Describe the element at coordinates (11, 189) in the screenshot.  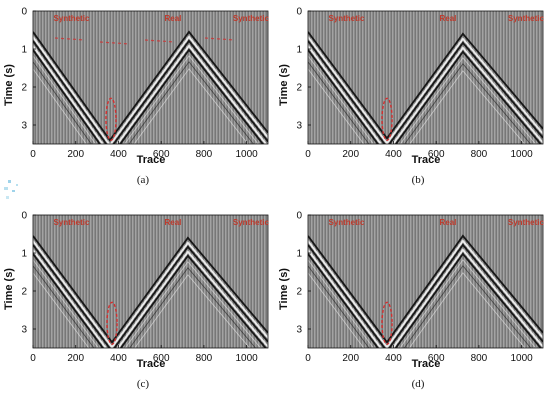
I see `scan-artifact-icon` at that location.